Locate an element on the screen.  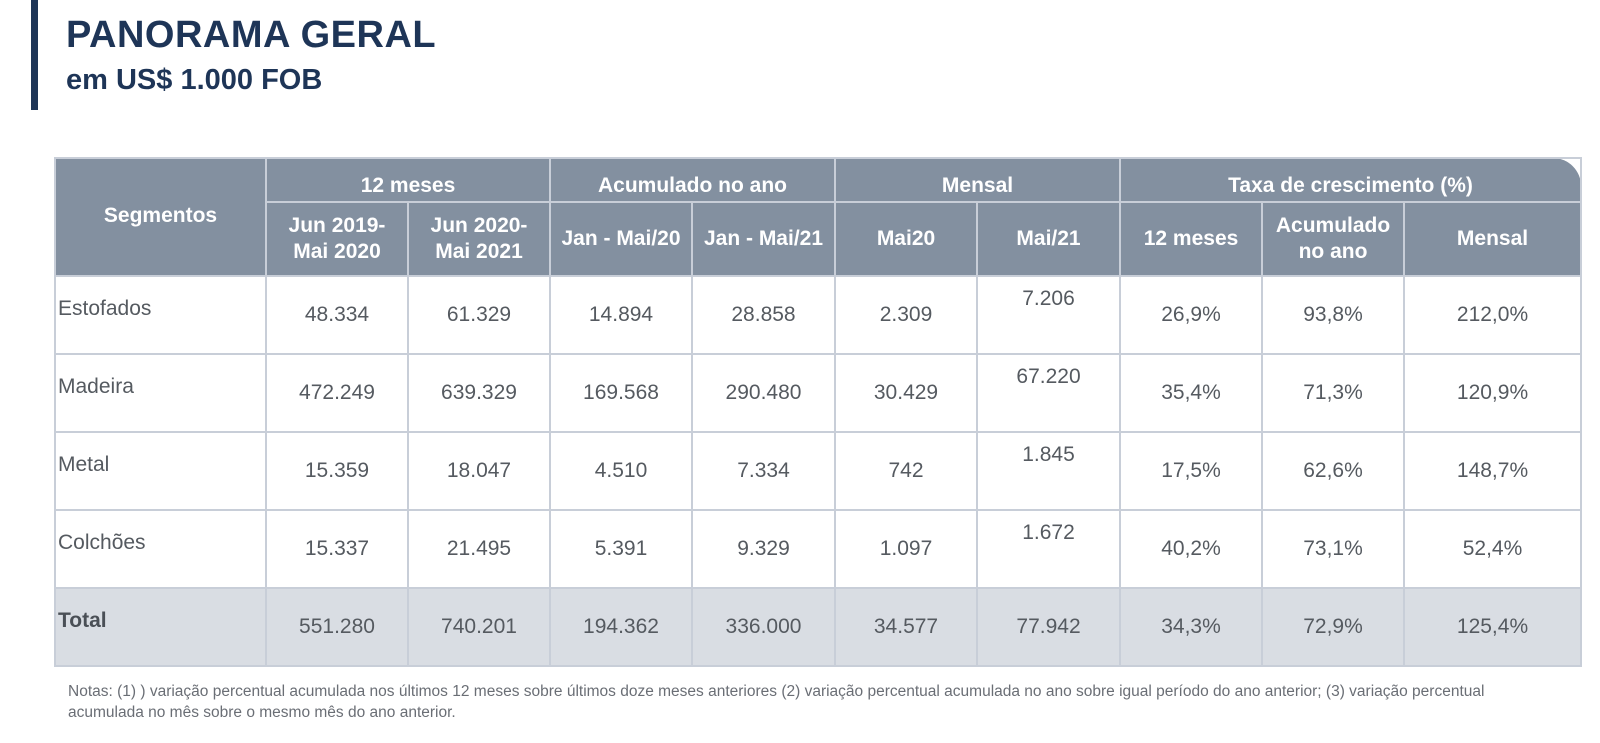
value-cell: 15.359 is located at coordinates (337, 471).